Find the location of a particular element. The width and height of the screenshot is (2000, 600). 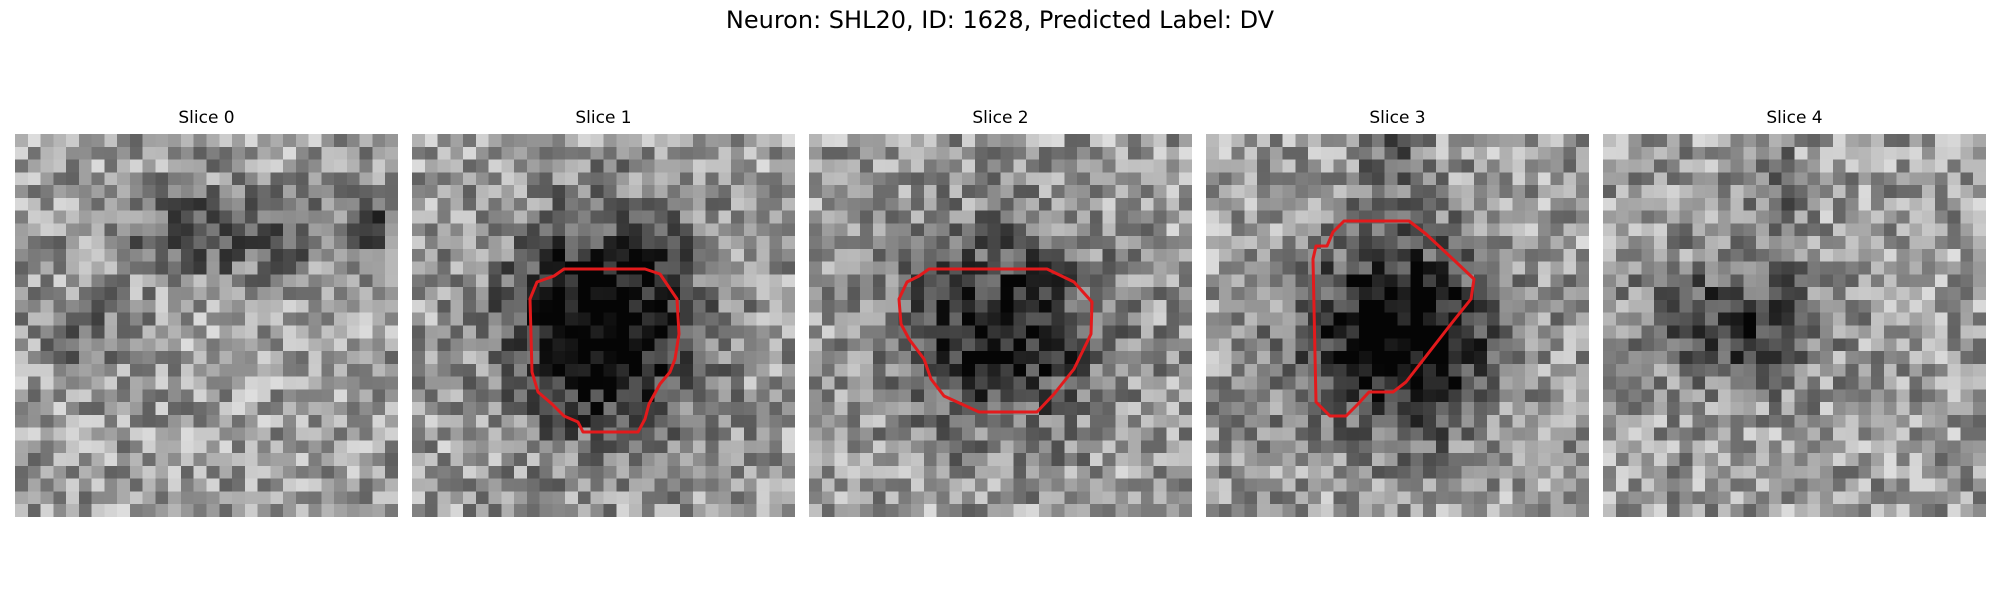

slice-title: Slice 3 is located at coordinates (1397, 118).